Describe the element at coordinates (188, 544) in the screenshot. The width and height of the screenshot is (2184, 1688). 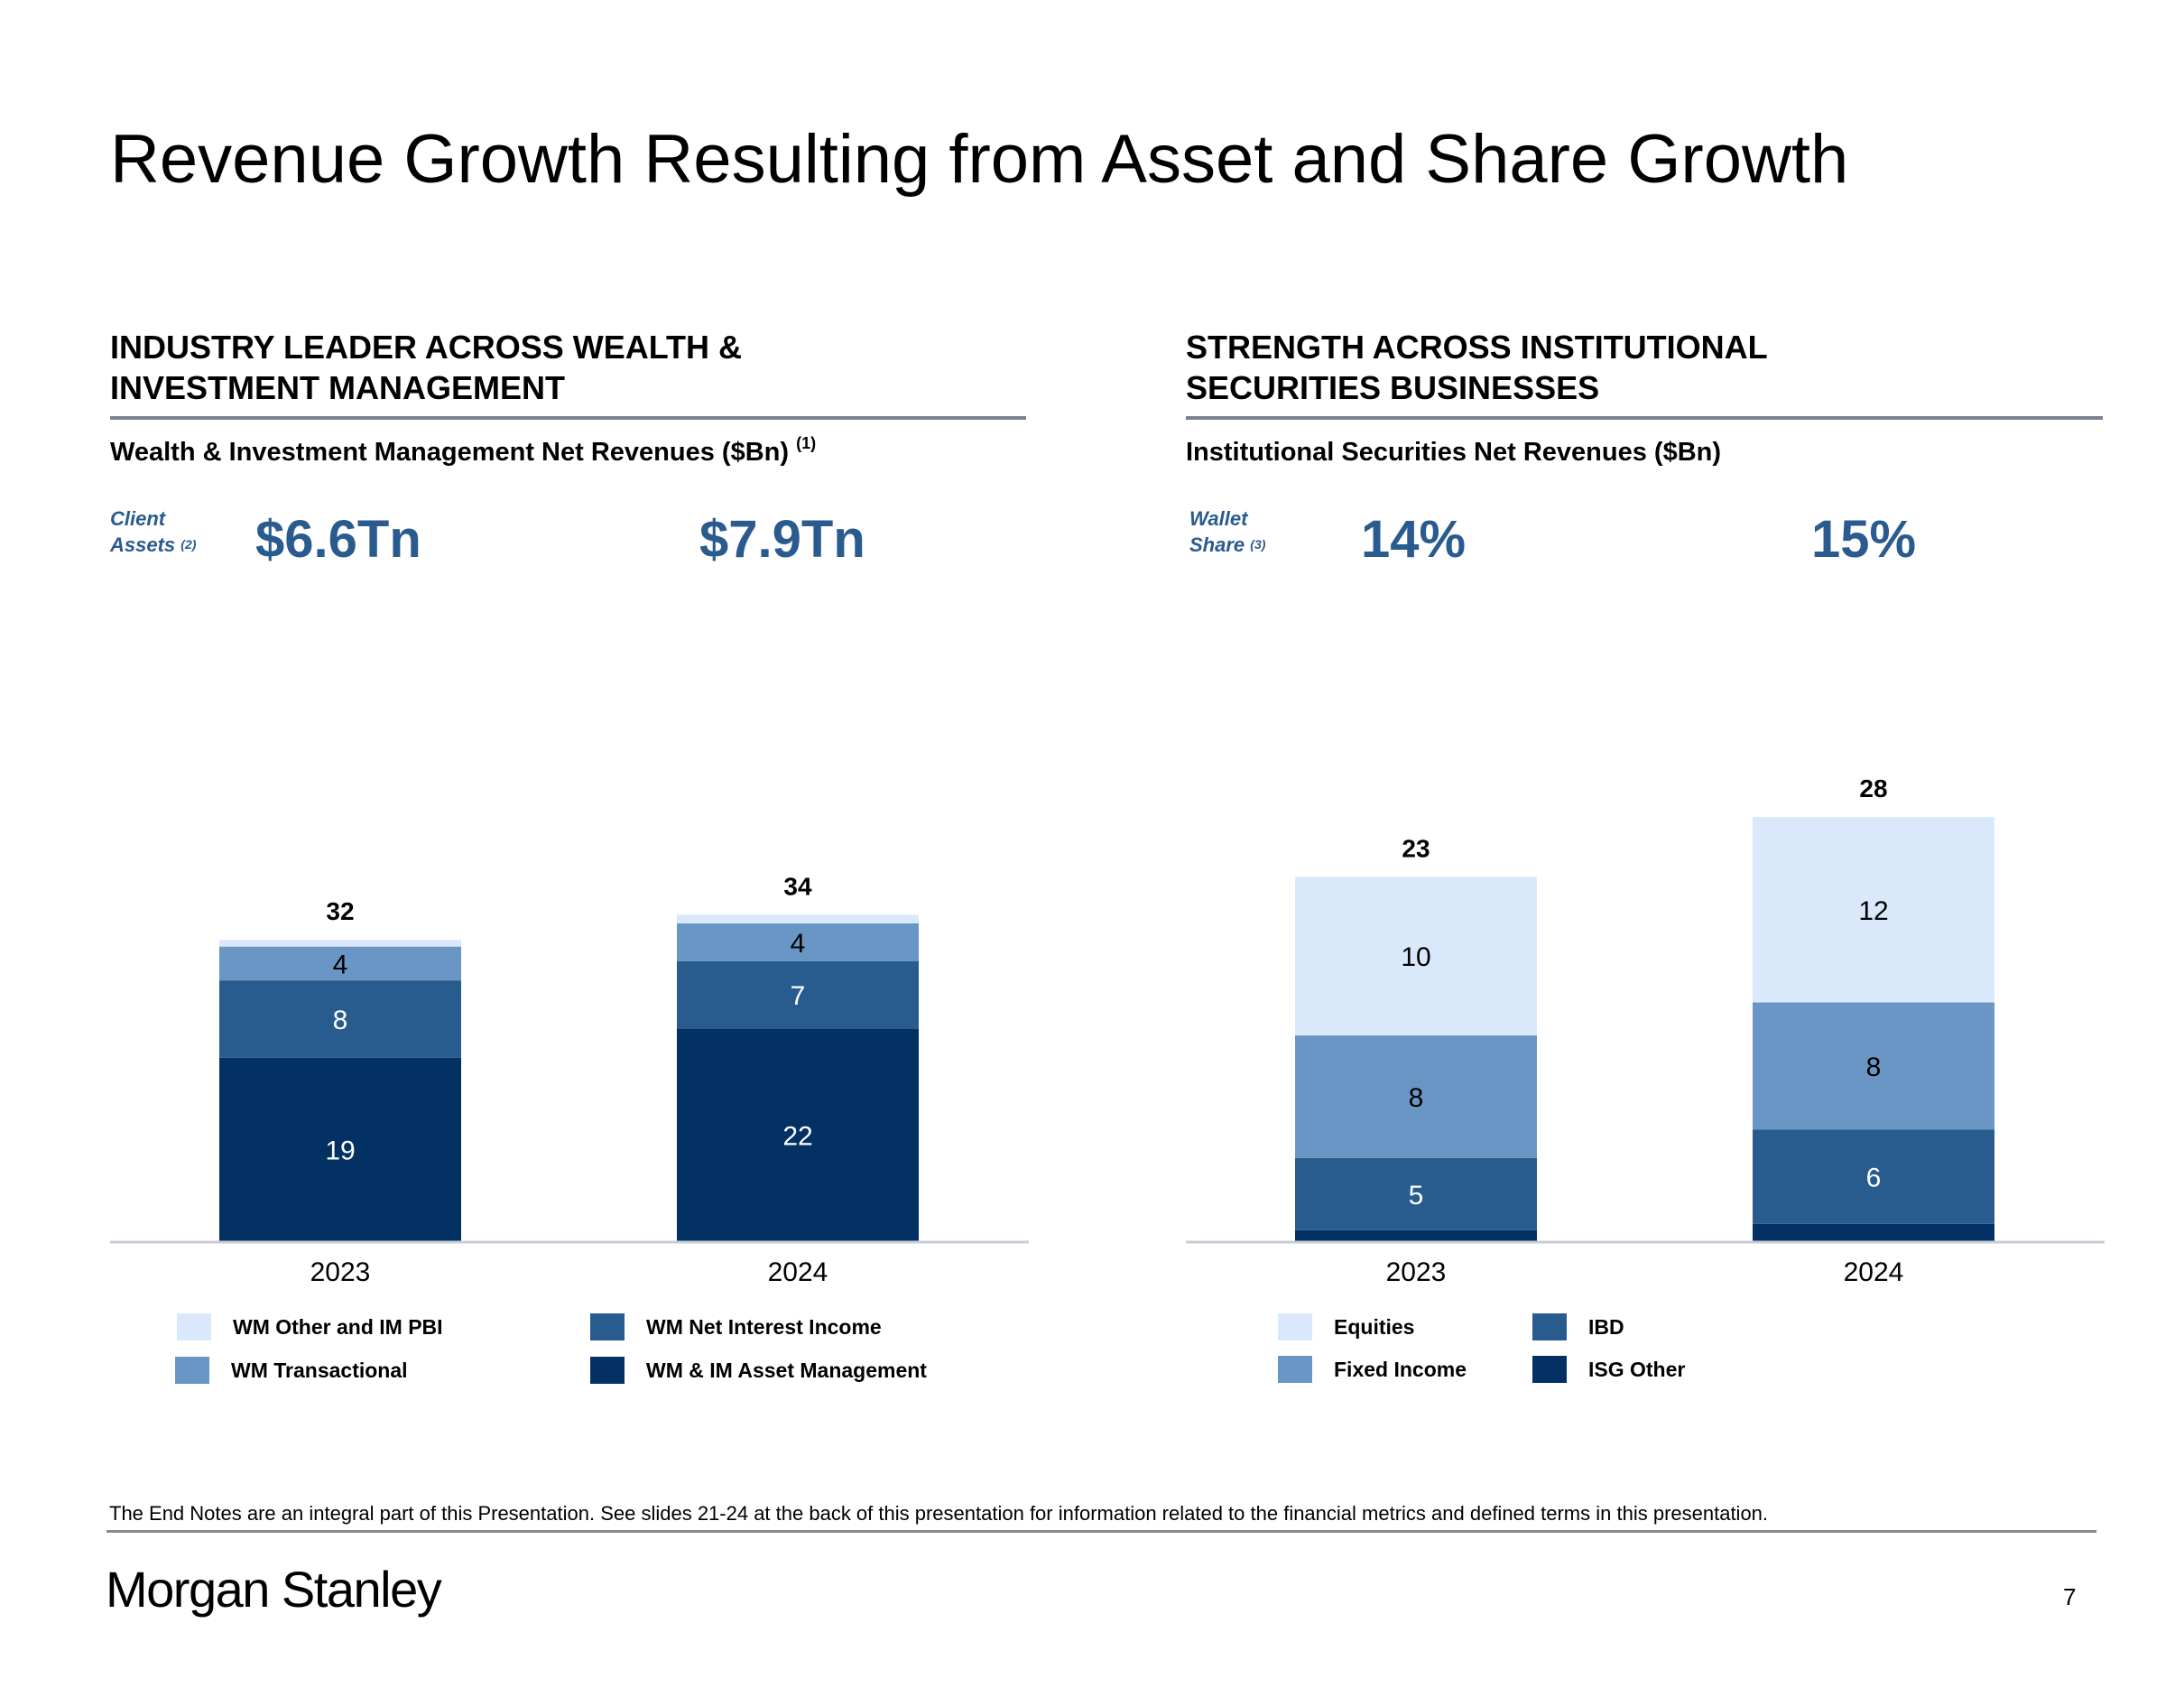
I see `client-assets-note: (2)` at that location.